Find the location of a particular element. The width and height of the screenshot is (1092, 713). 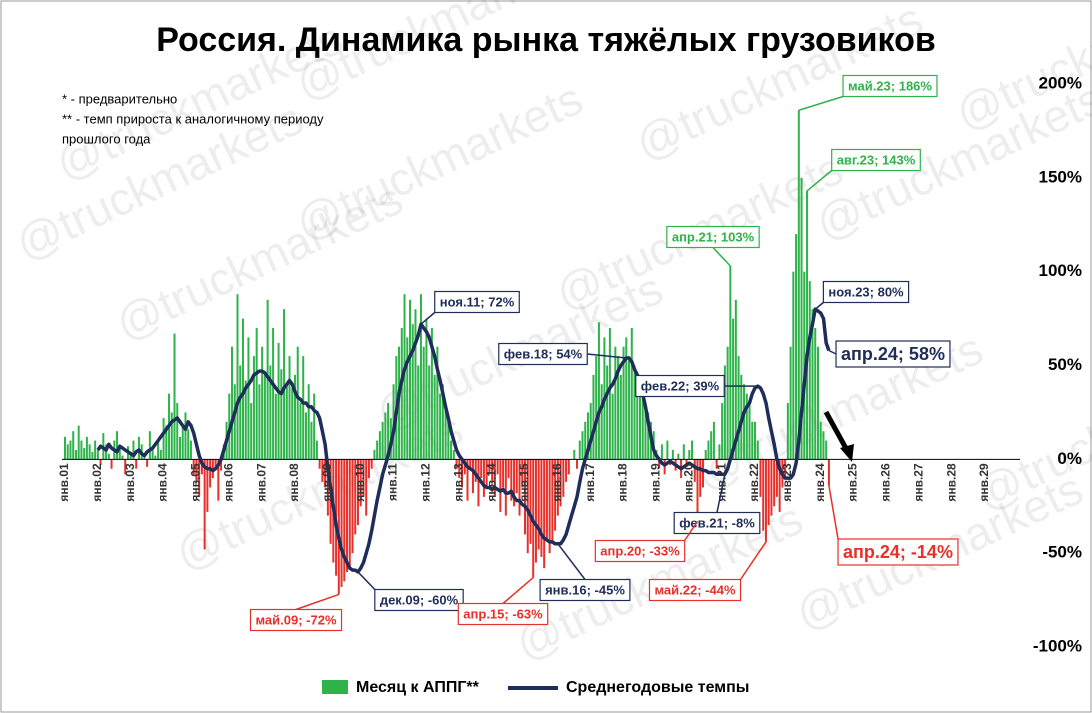

annotation-label: фев.18; 54% is located at coordinates (543, 353).